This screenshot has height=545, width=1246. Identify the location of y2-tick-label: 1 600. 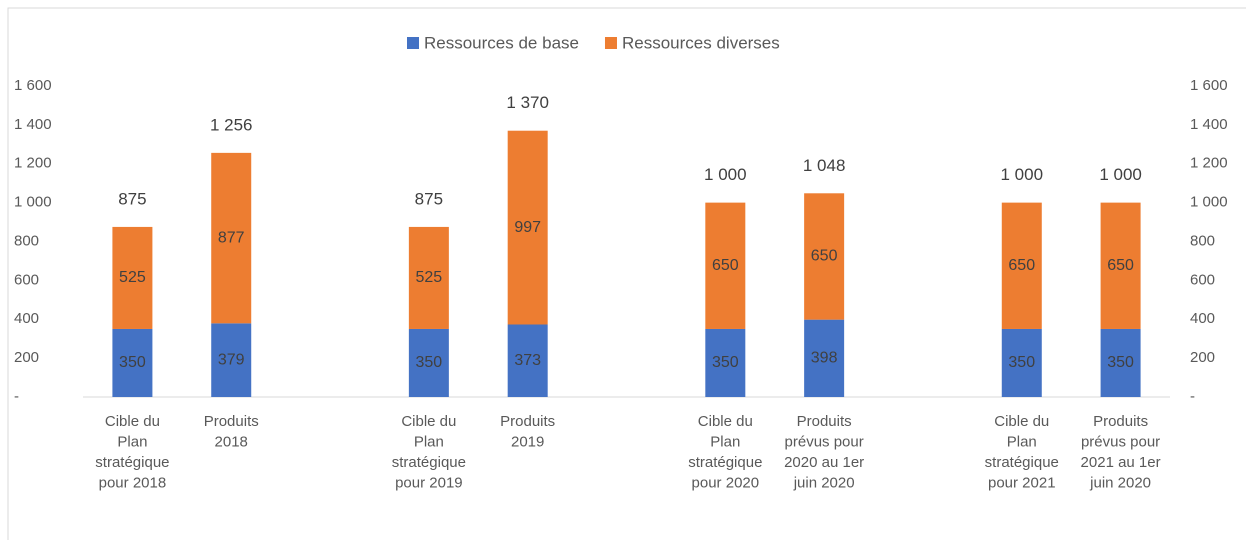
(1209, 85).